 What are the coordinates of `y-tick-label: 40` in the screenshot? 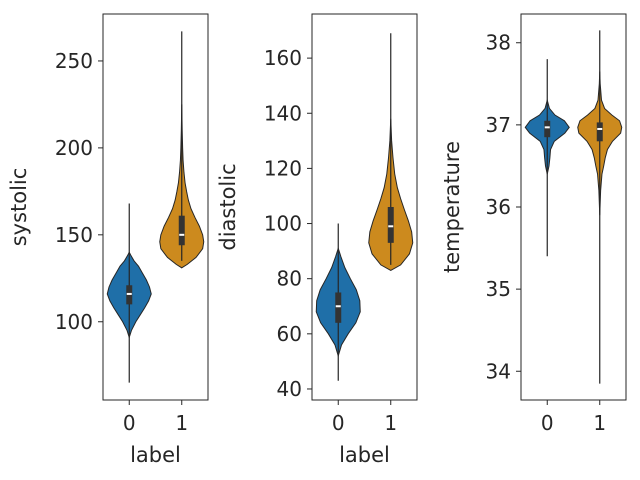 It's located at (289, 389).